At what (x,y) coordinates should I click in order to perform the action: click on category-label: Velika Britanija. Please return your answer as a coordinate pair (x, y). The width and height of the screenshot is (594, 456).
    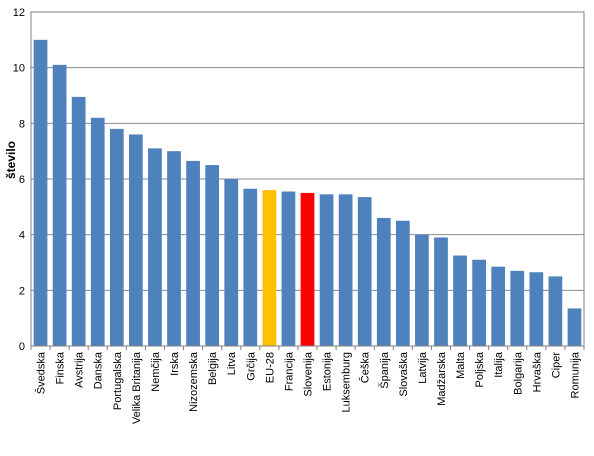
    Looking at the image, I should click on (137, 387).